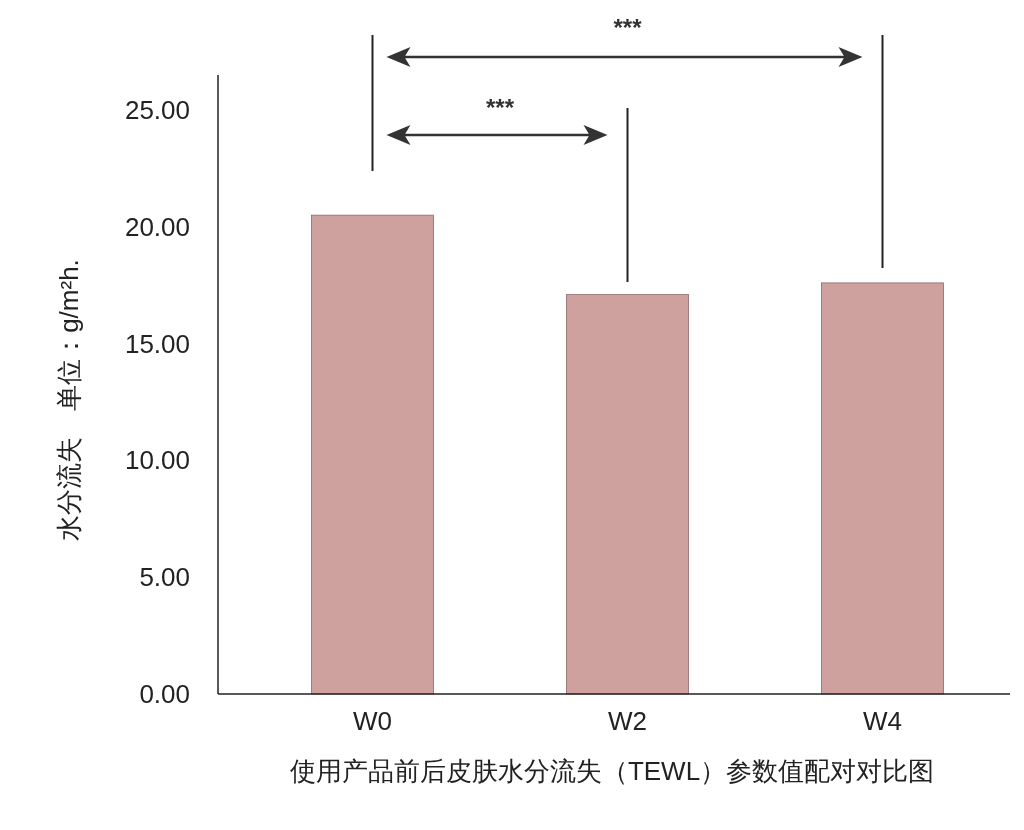  I want to click on x-tick-label: W4, so click(882, 721).